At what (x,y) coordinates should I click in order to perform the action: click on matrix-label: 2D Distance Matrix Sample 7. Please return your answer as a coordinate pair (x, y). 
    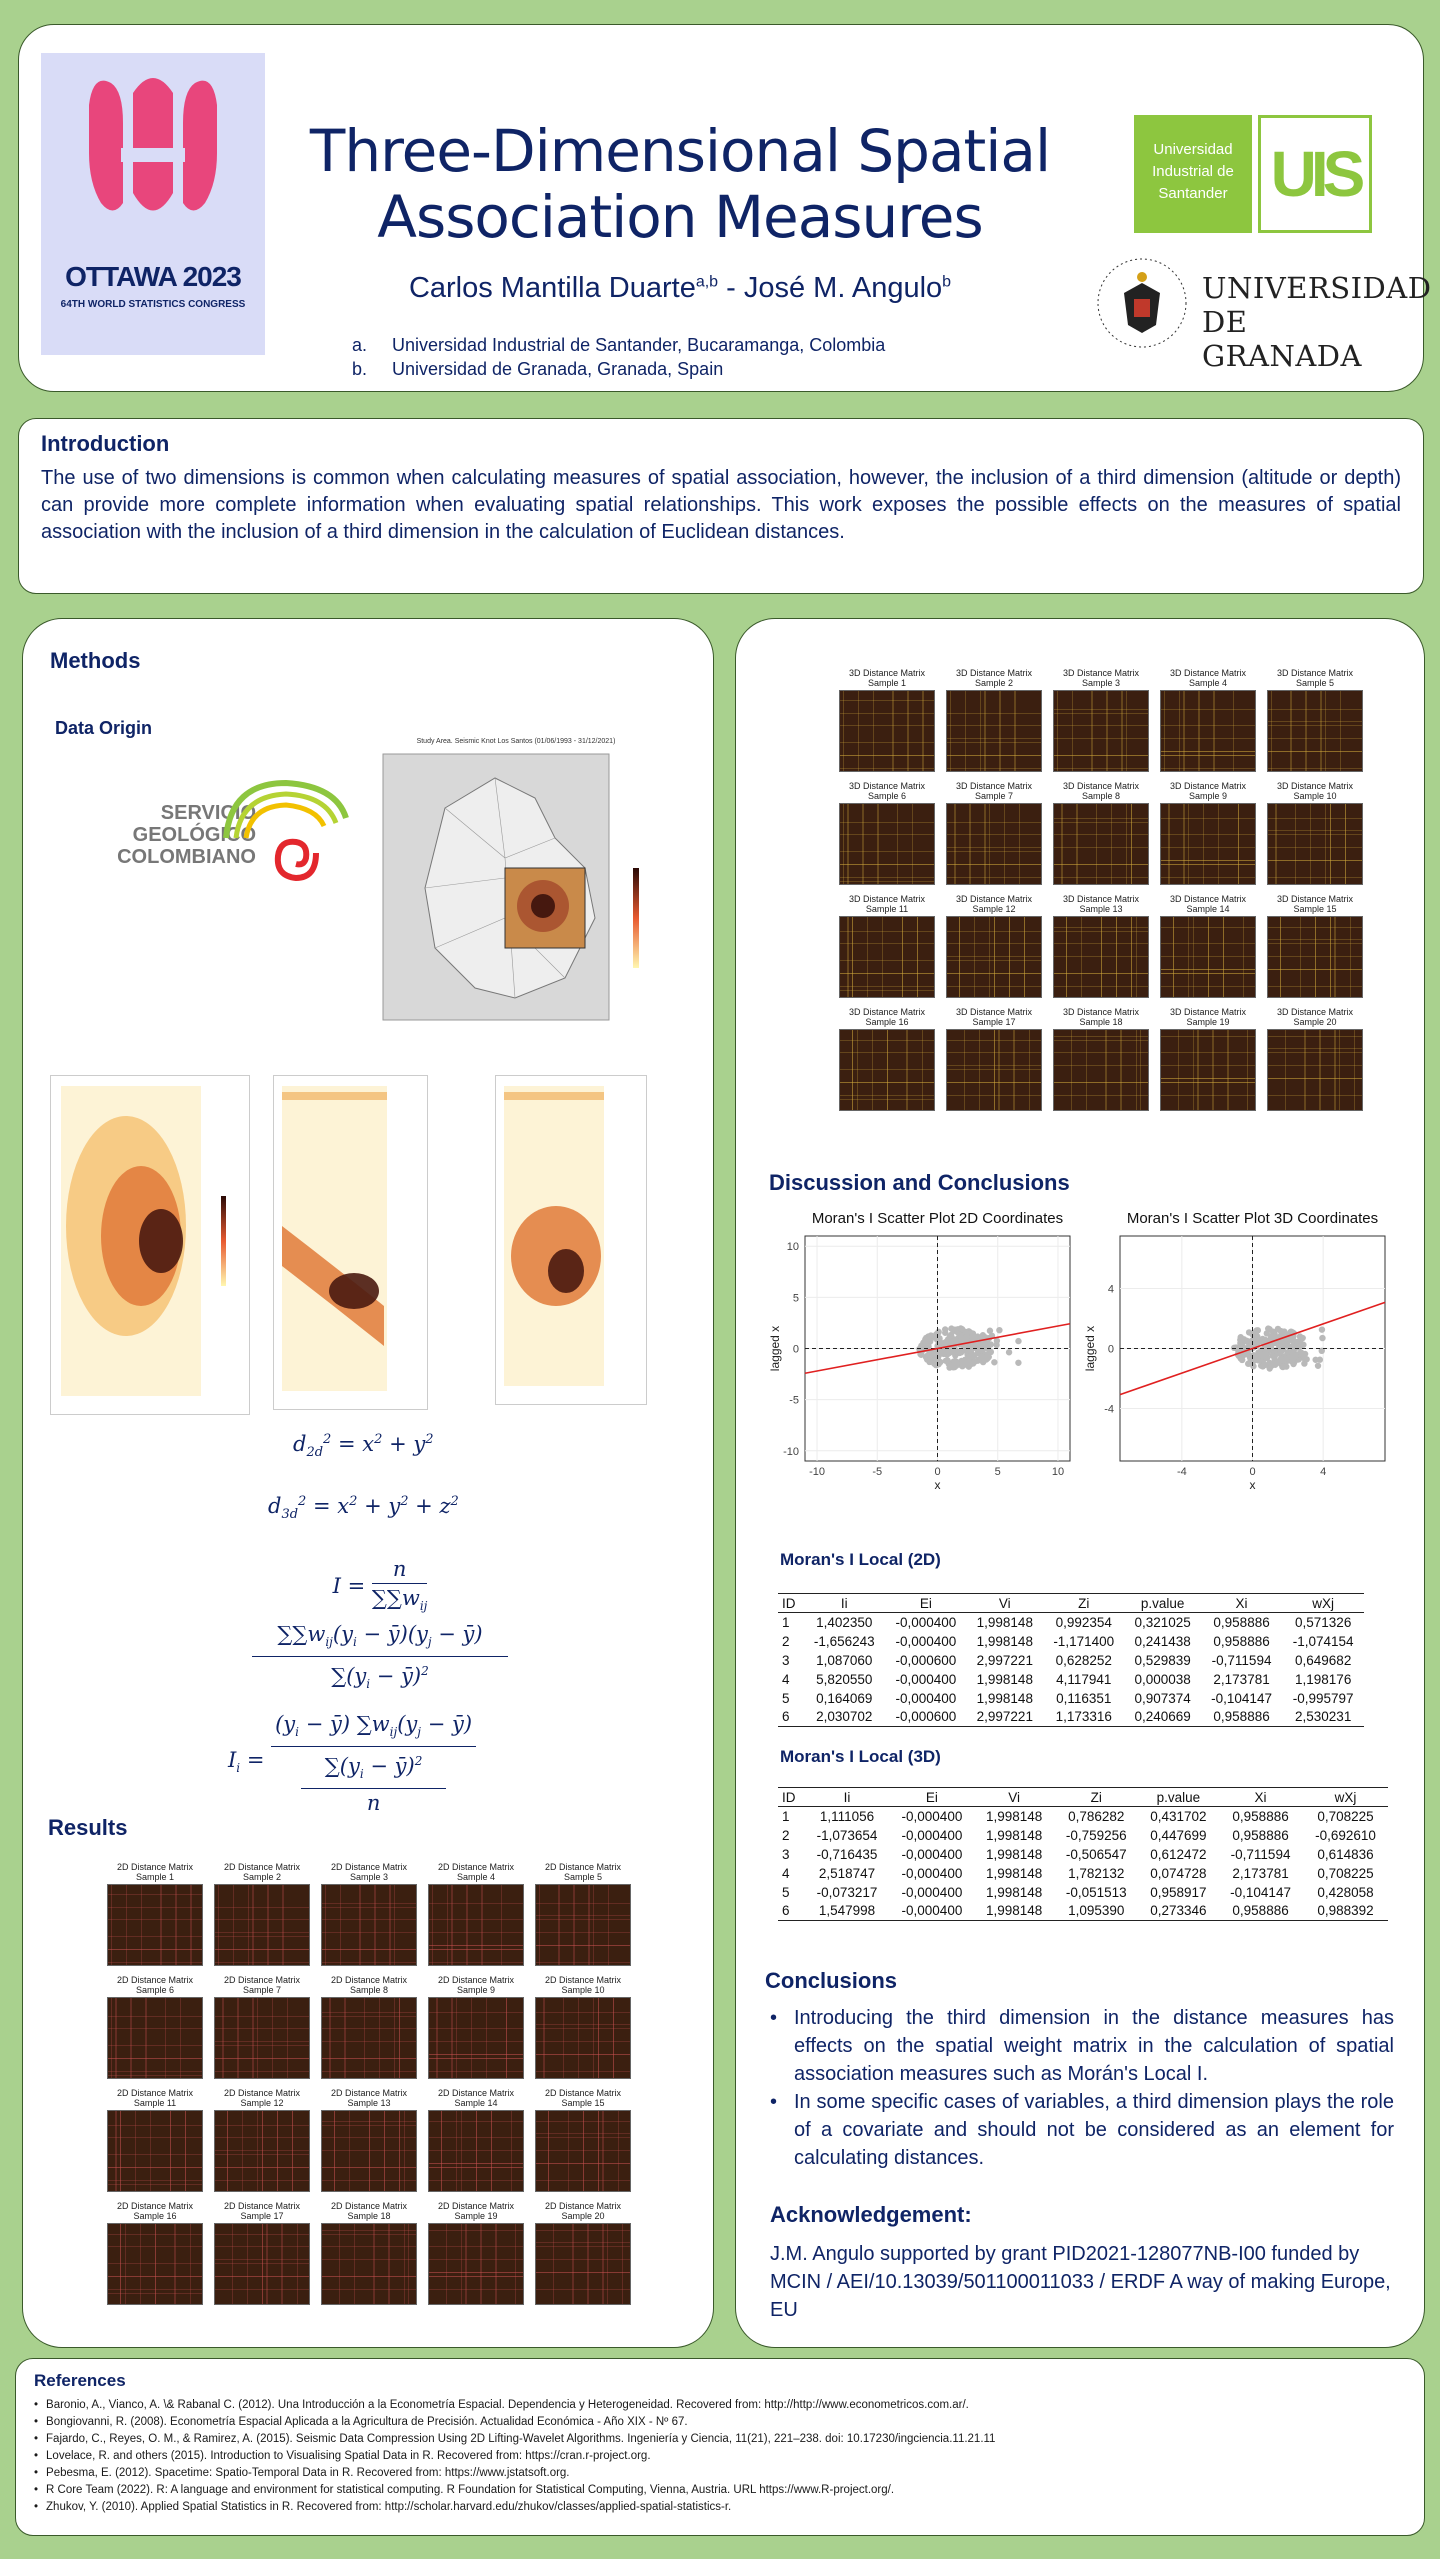
    Looking at the image, I should click on (262, 1985).